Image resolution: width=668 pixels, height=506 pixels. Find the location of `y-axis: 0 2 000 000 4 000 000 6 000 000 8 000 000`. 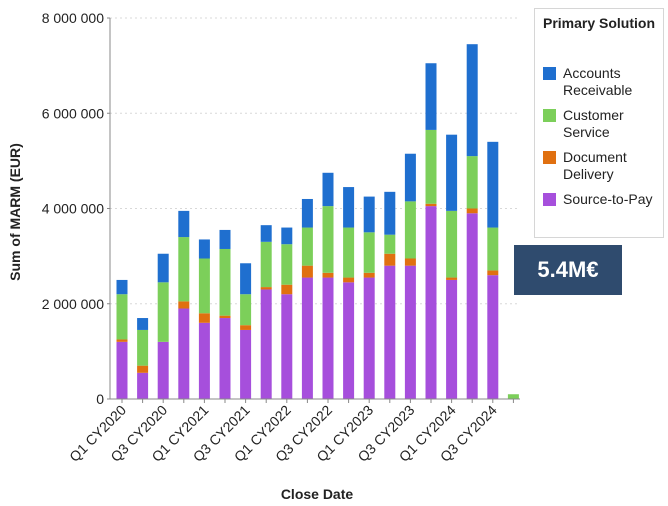

y-axis: 0 2 000 000 4 000 000 6 000 000 8 000 000 is located at coordinates (76, 208).